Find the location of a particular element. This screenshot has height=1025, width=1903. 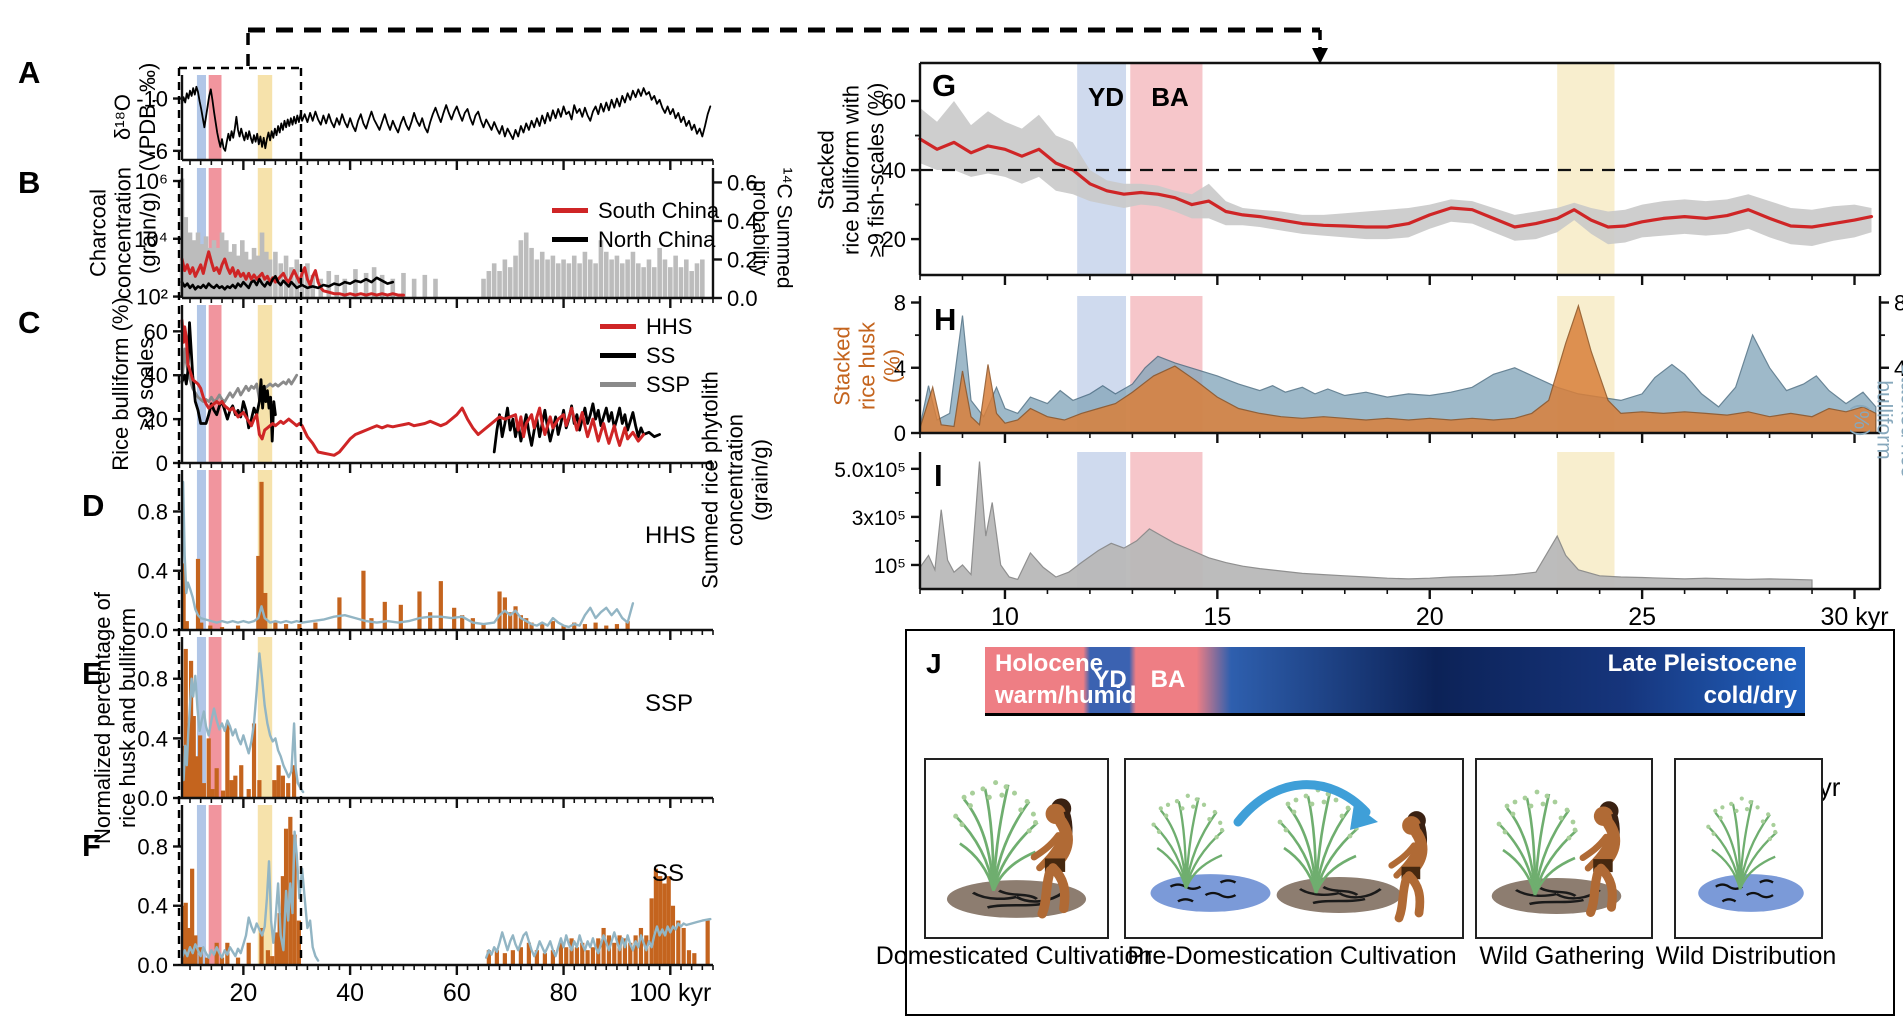

panel-c-ylabel: Rice bulliform (%) ≥9 scales is located at coordinates (133, 384).